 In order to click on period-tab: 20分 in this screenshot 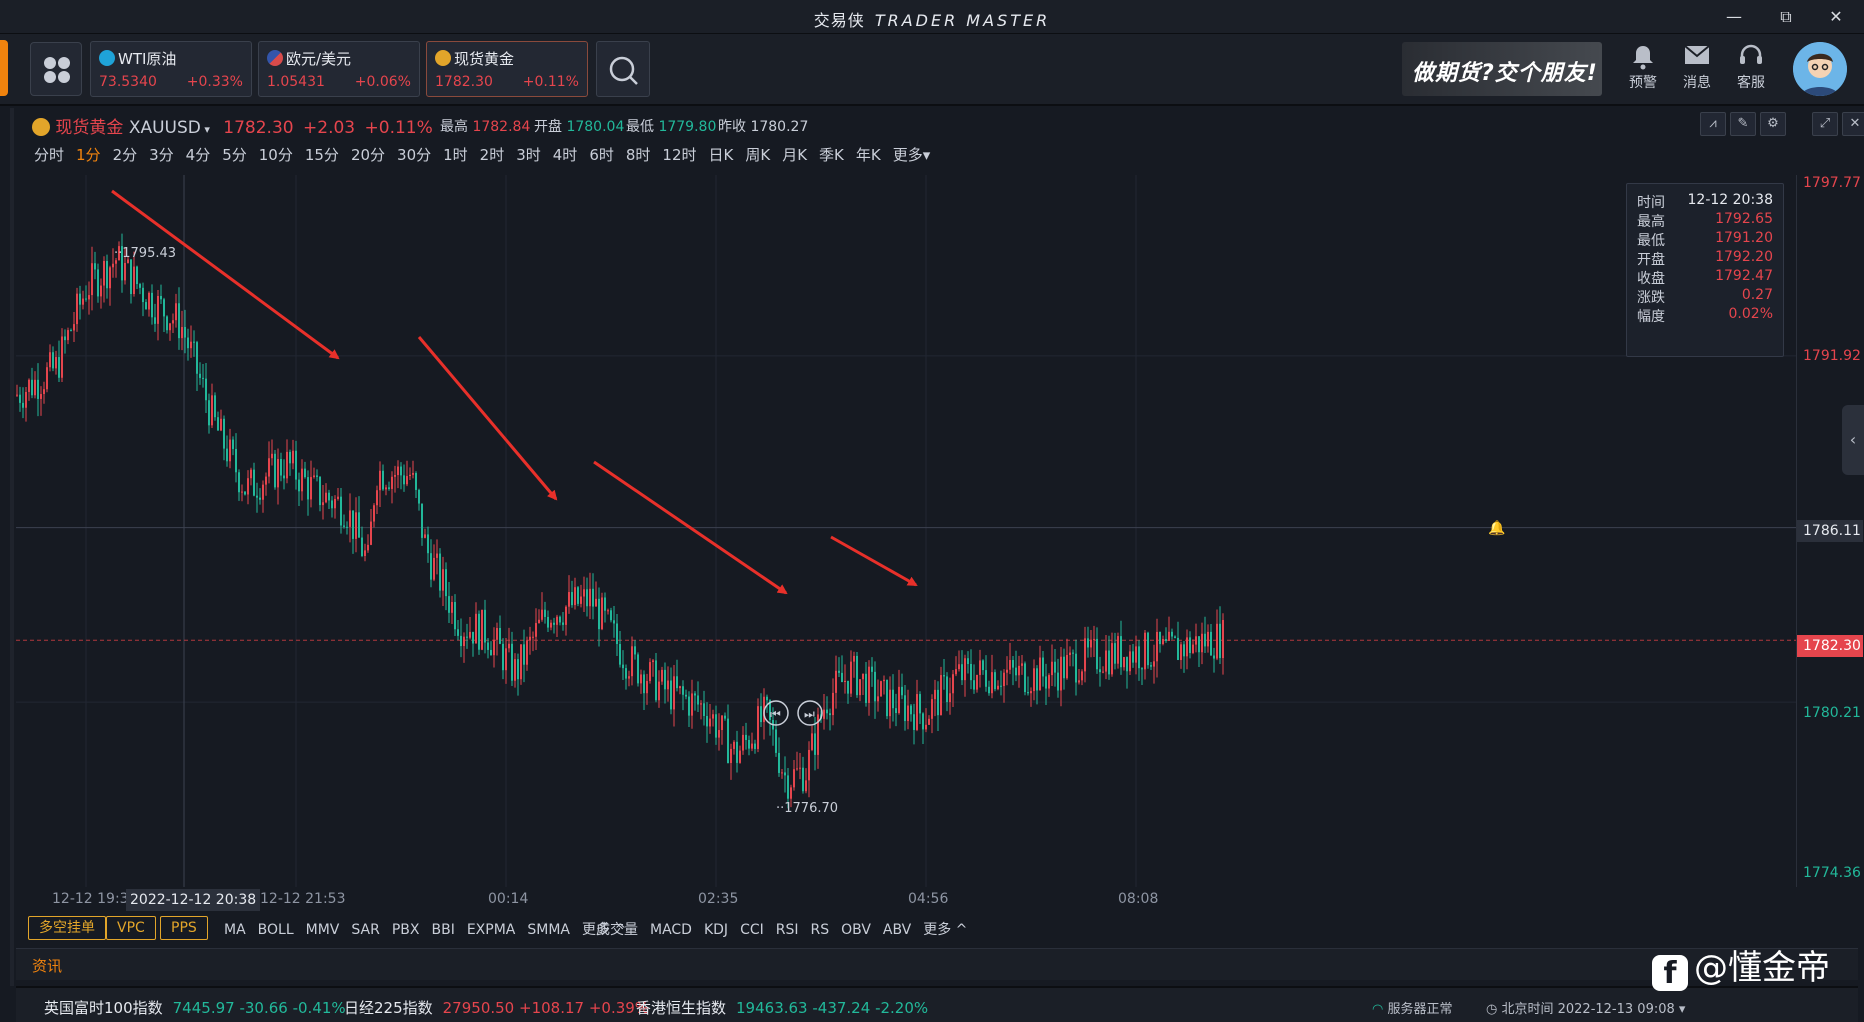, I will do `click(368, 155)`.